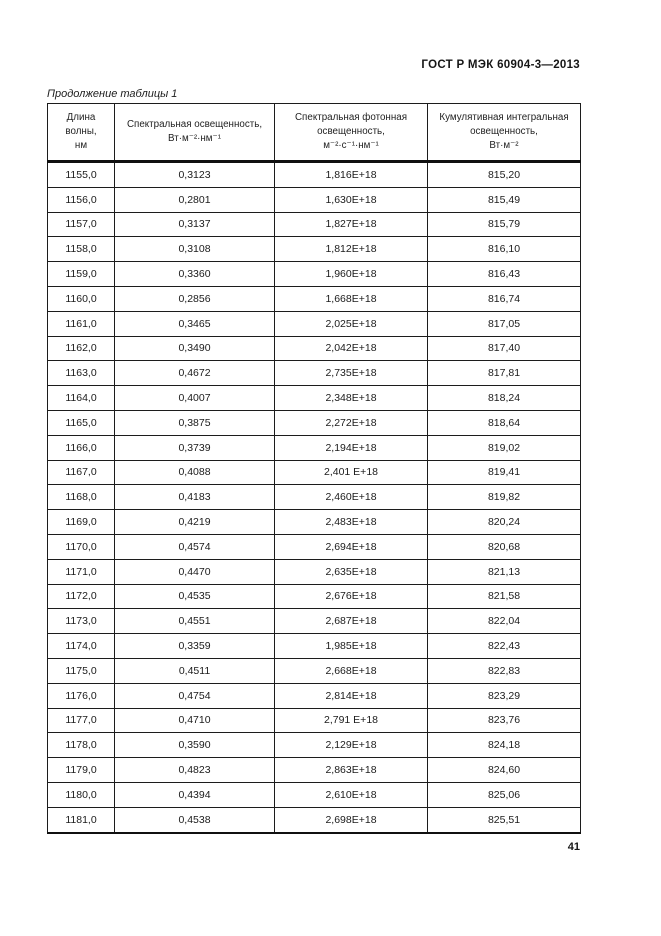  I want to click on table-cell: 818,64, so click(504, 422).